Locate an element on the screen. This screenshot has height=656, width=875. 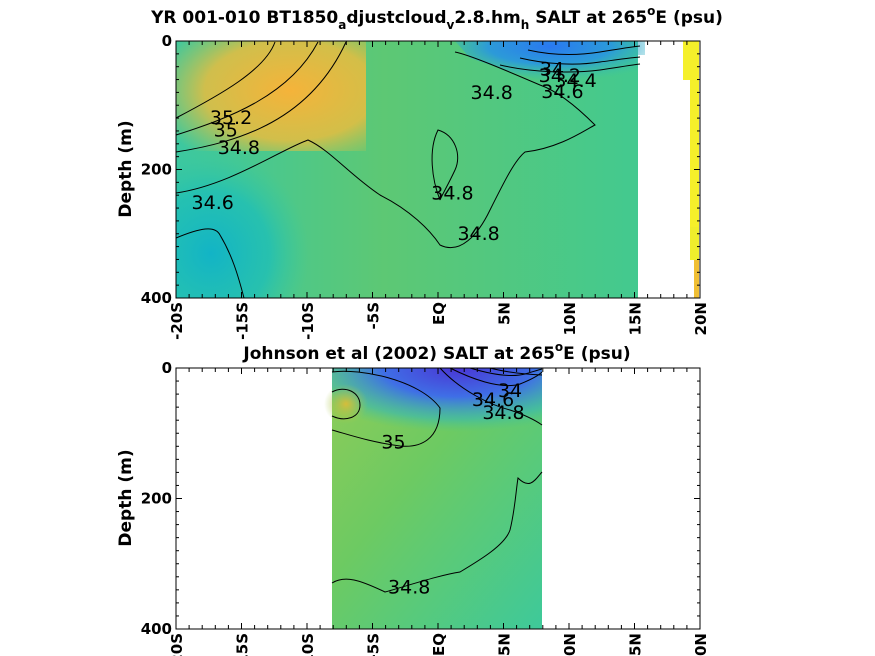
contour-label: 35.2 is located at coordinates (231, 118).